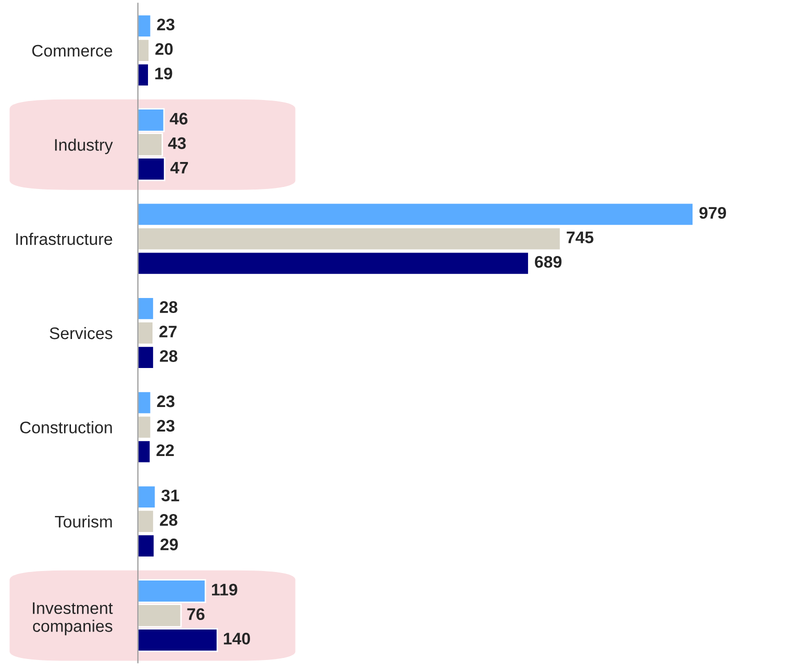 Image resolution: width=788 pixels, height=666 pixels. I want to click on data-label: 140, so click(237, 638).